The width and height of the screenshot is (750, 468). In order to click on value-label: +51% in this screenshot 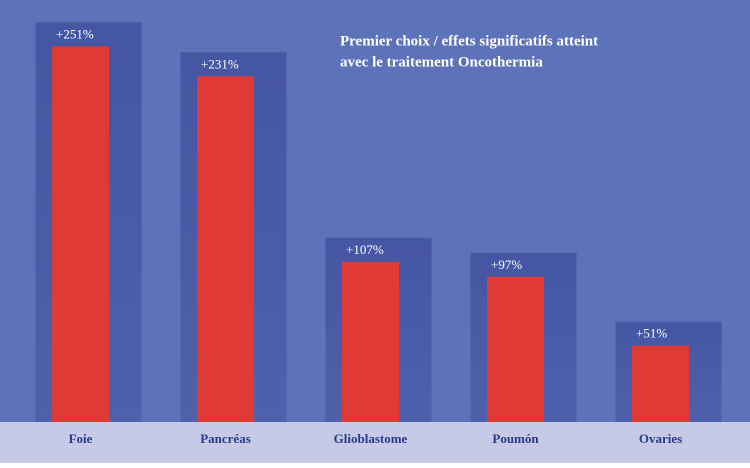, I will do `click(651, 333)`.